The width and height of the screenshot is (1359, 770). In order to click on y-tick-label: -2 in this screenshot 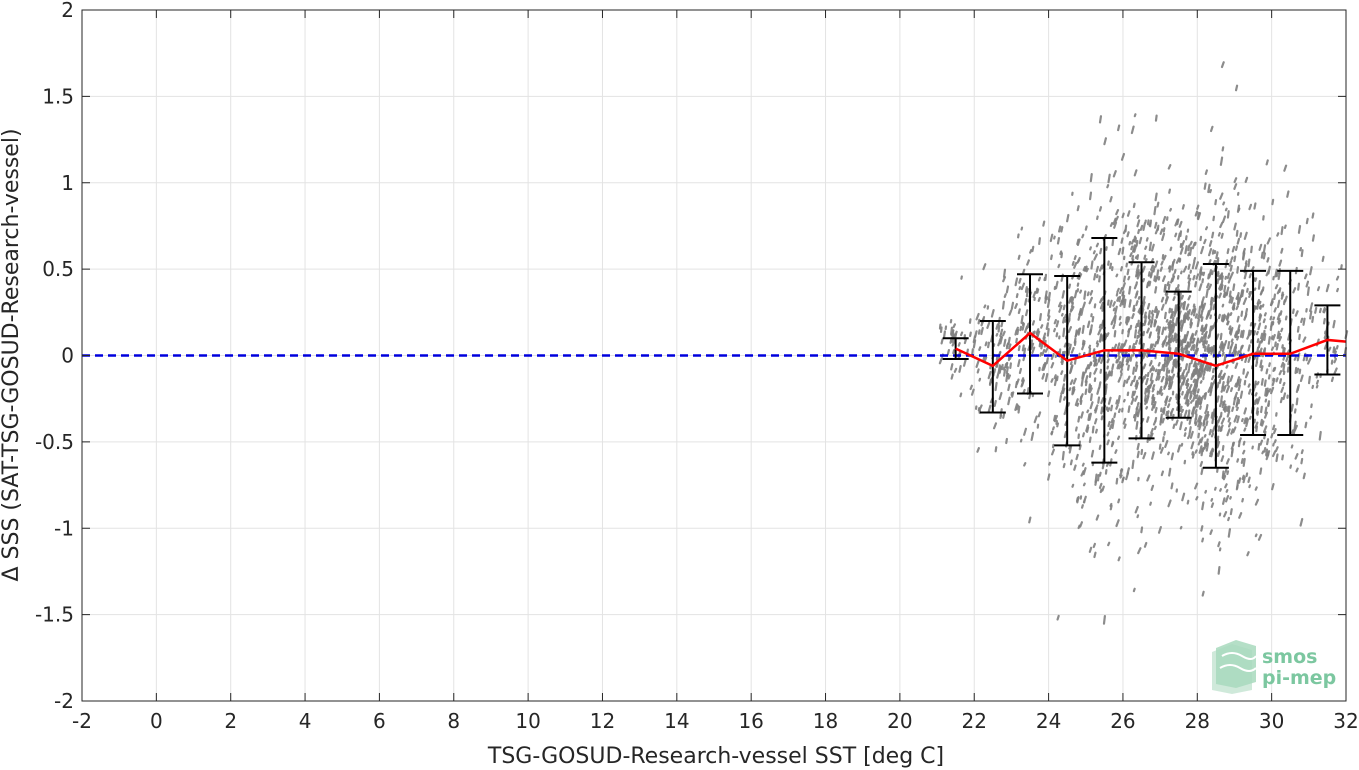, I will do `click(64, 701)`.